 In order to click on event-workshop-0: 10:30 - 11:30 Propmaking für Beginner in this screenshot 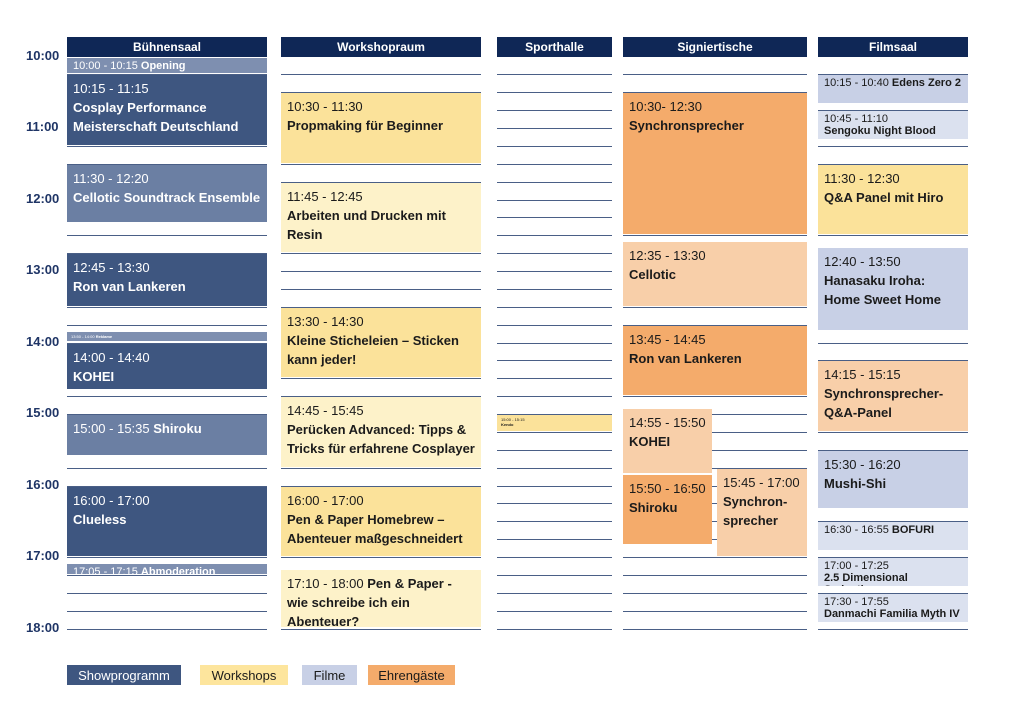, I will do `click(381, 128)`.